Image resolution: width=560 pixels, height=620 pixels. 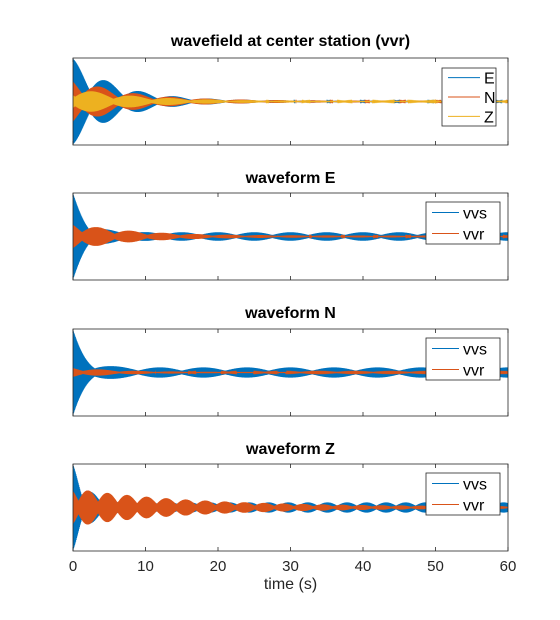 What do you see at coordinates (290, 566) in the screenshot?
I see `x-tick-label: 30` at bounding box center [290, 566].